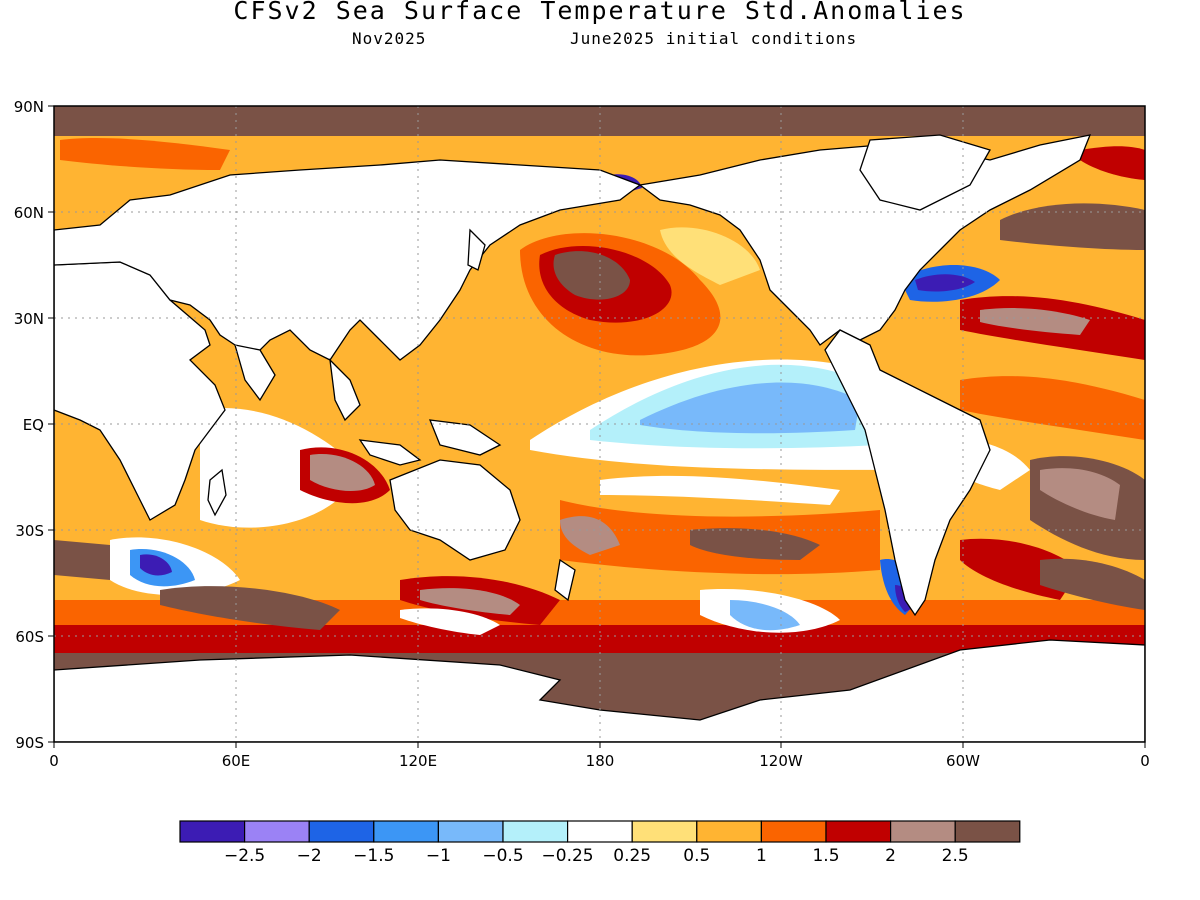  I want to click on forecast-month: Nov2025, so click(389, 38).